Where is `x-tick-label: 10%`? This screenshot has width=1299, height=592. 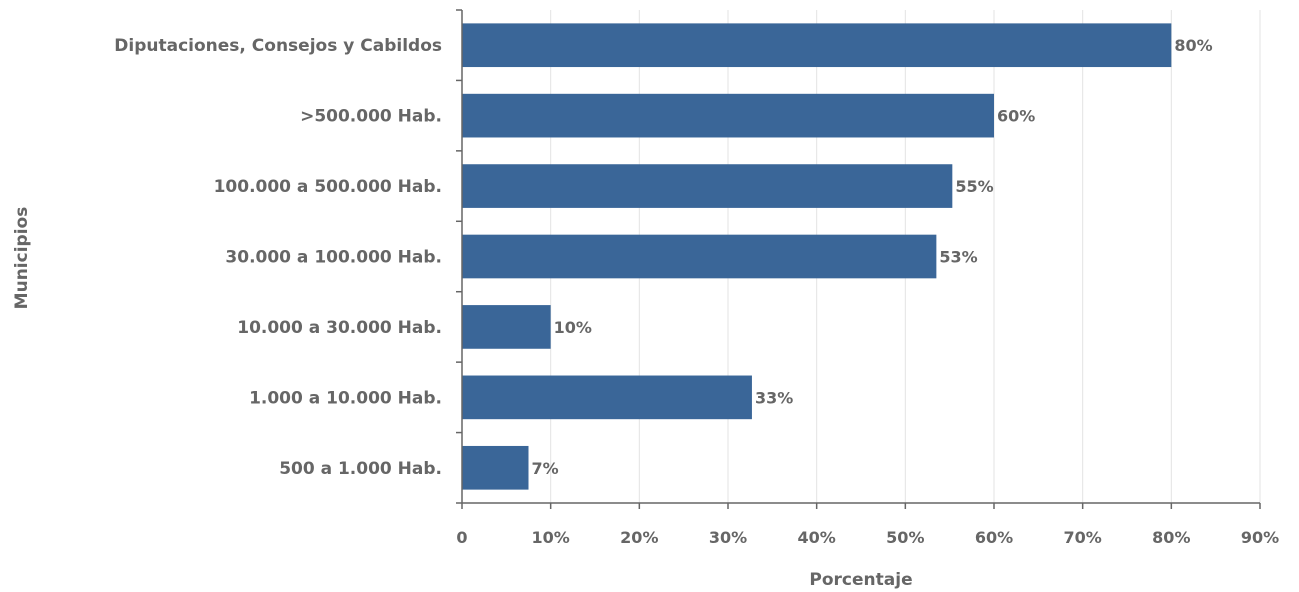
x-tick-label: 10% is located at coordinates (551, 537).